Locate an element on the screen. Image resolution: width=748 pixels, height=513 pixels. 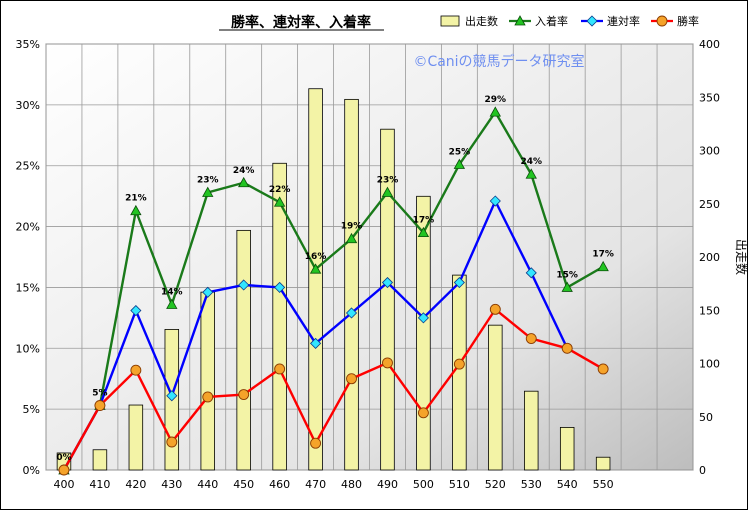
x-tick-label: 450 is located at coordinates (243, 484).